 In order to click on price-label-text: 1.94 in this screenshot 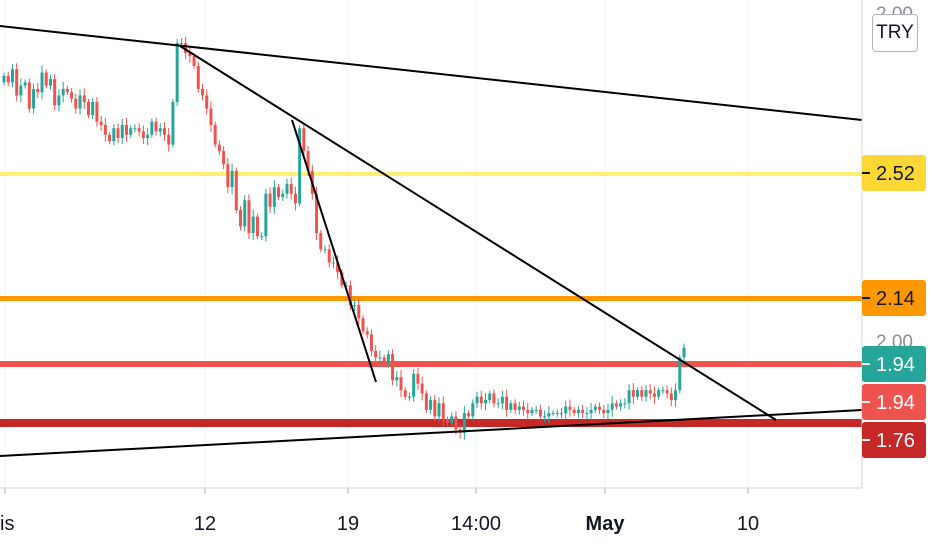, I will do `click(895, 403)`.